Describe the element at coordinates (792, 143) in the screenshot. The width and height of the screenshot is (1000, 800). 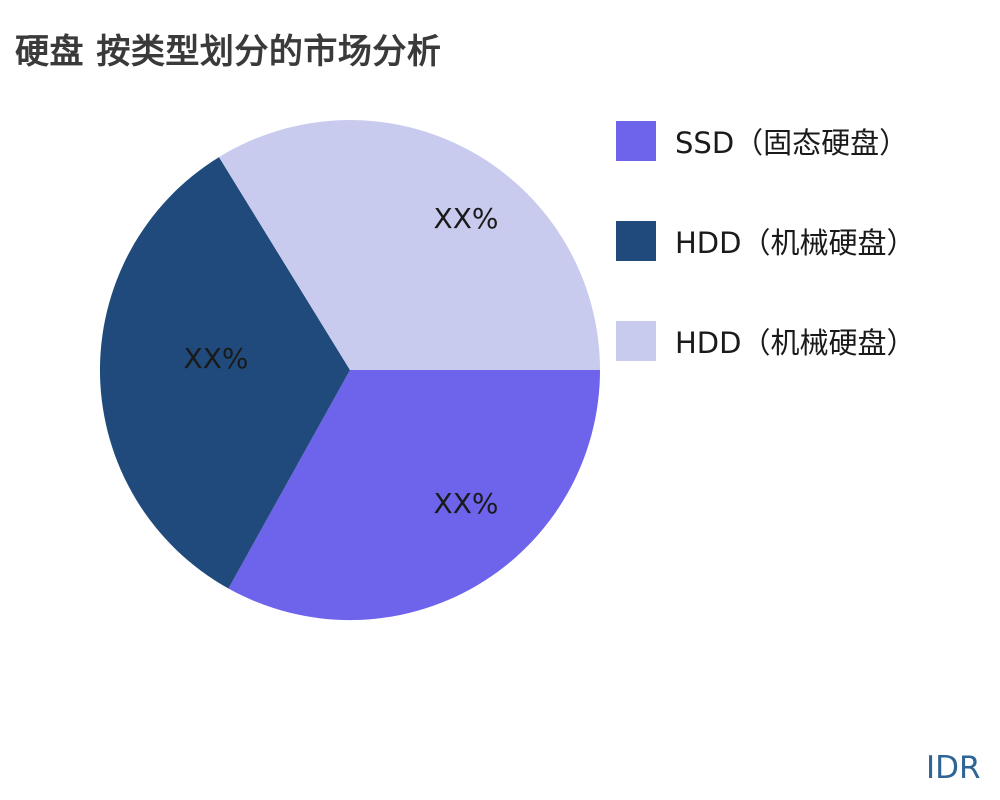
I see `legend-label-ssd: SSD（固态硬盘）` at that location.